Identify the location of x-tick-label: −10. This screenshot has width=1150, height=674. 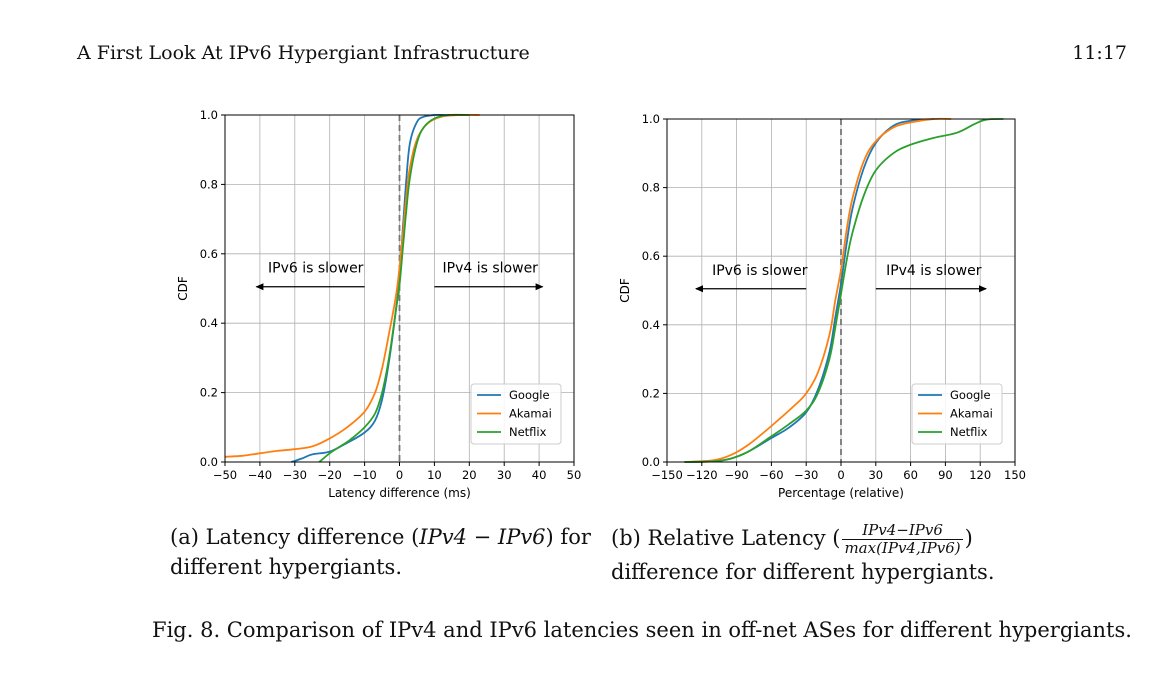
(364, 475).